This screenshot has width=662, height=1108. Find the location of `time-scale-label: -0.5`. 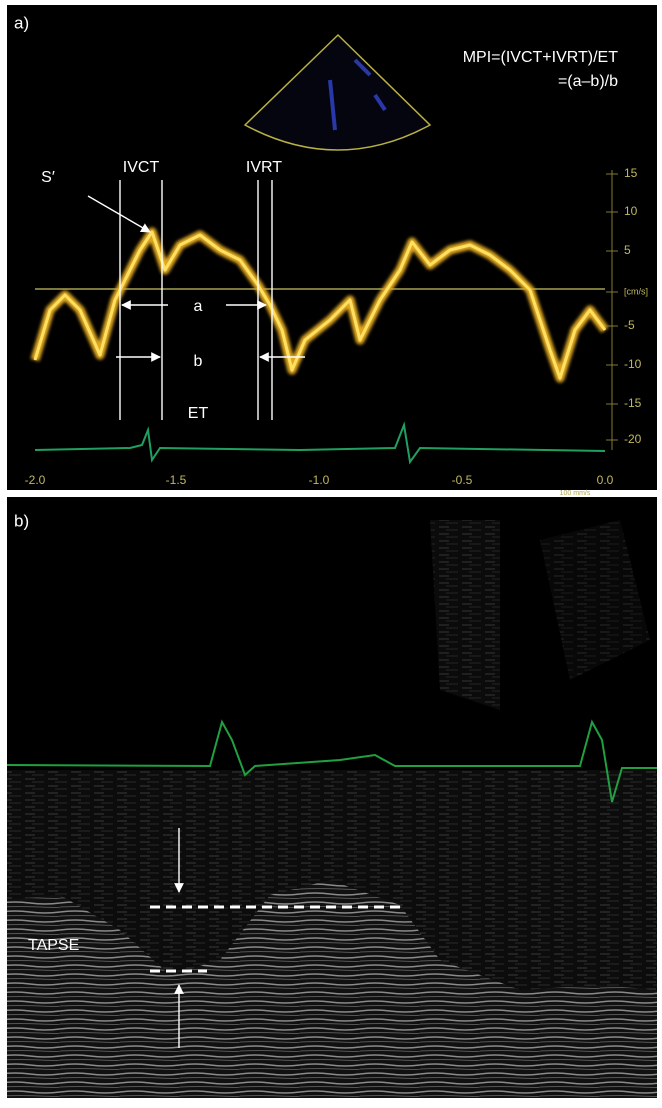

time-scale-label: -0.5 is located at coordinates (462, 480).